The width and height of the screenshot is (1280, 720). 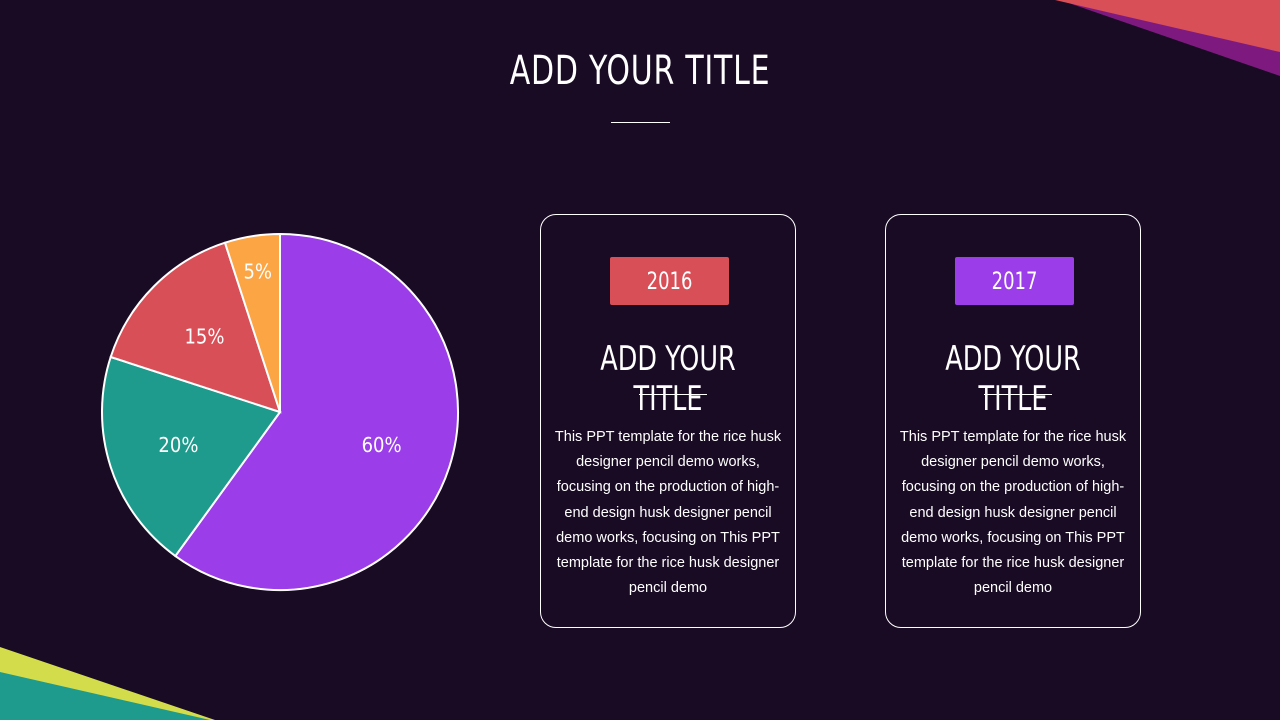 I want to click on corner-shape-red, so click(x=1167, y=26).